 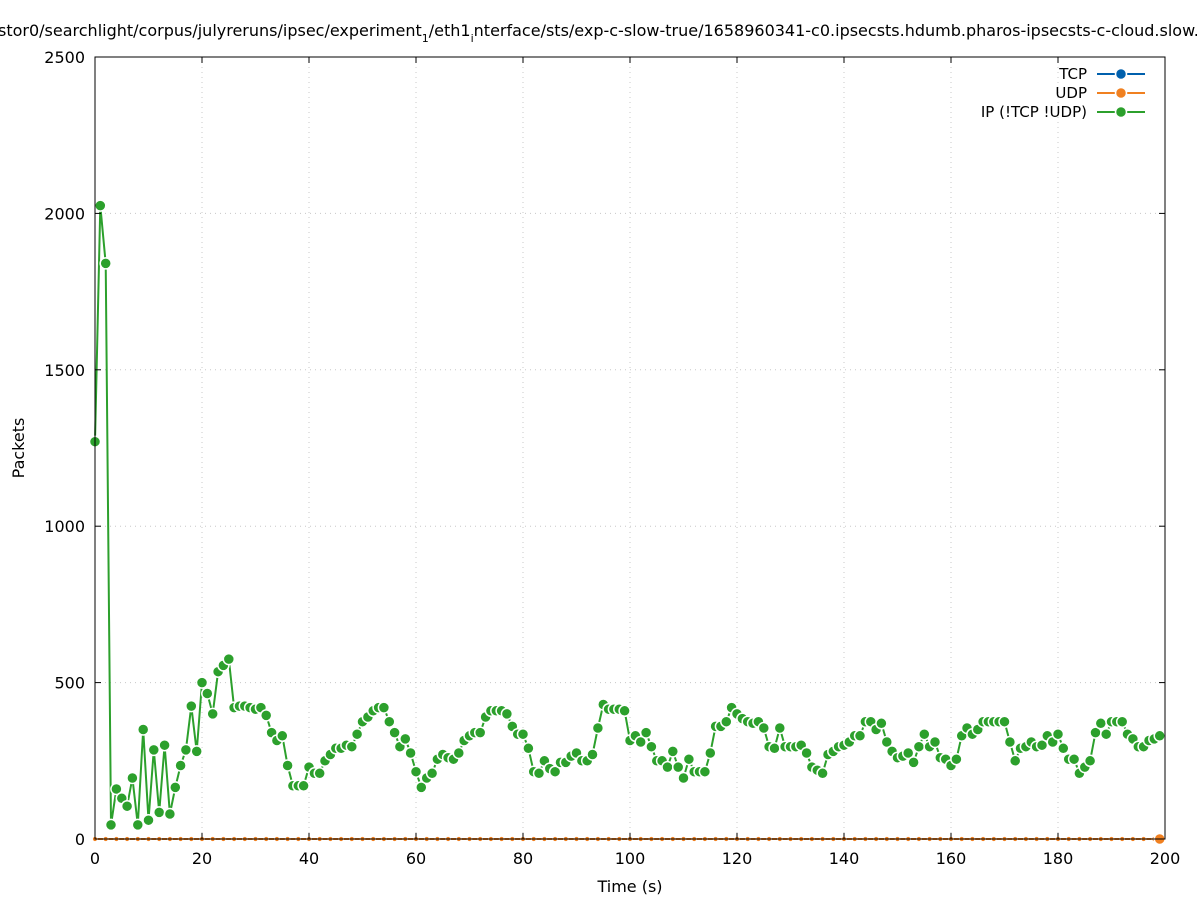 I want to click on y-tick-label: 2000, so click(x=64, y=213).